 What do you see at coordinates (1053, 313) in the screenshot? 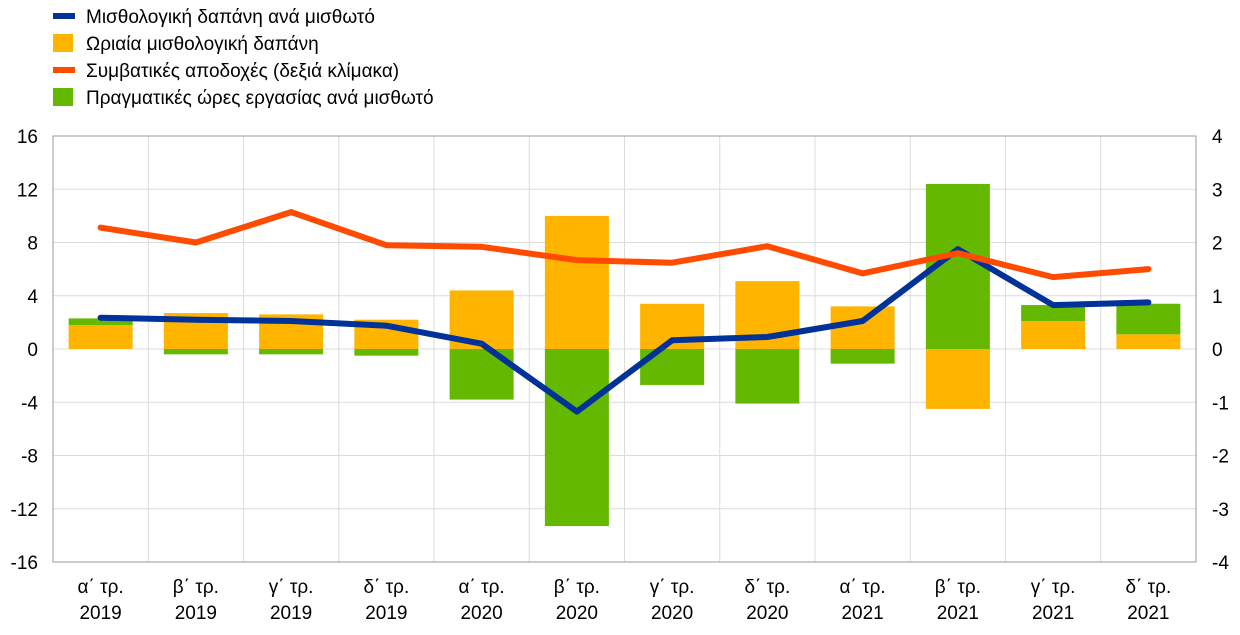
I see `bar-s1-c10` at bounding box center [1053, 313].